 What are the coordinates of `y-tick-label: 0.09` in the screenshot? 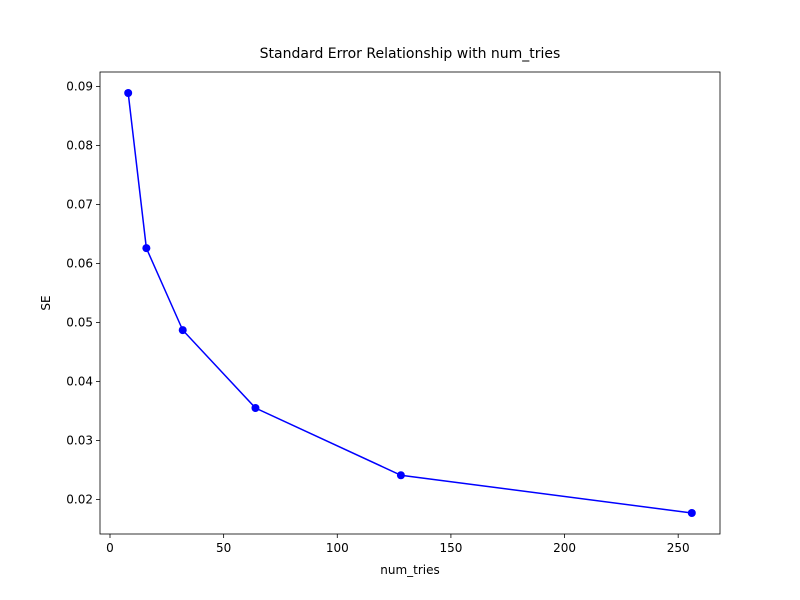 It's located at (79, 87).